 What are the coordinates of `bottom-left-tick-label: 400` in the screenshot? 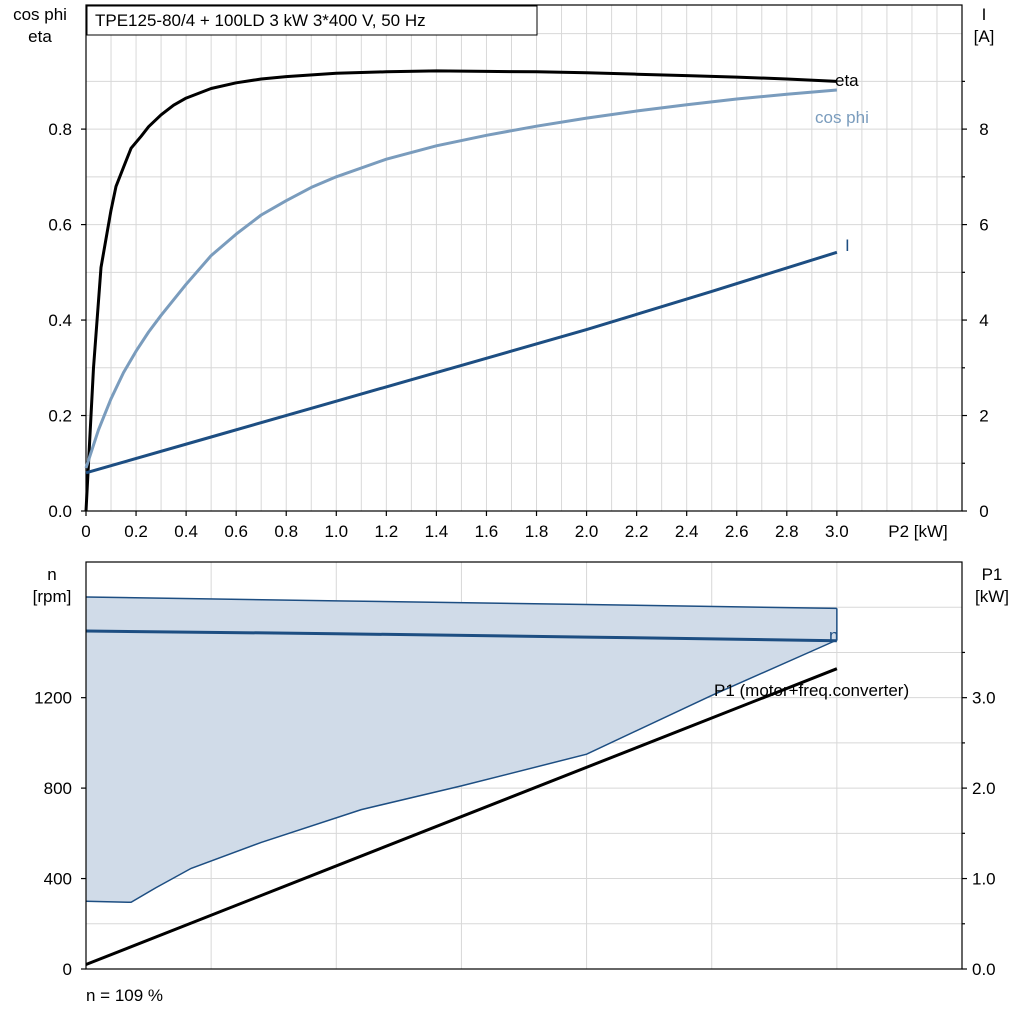 It's located at (58, 879).